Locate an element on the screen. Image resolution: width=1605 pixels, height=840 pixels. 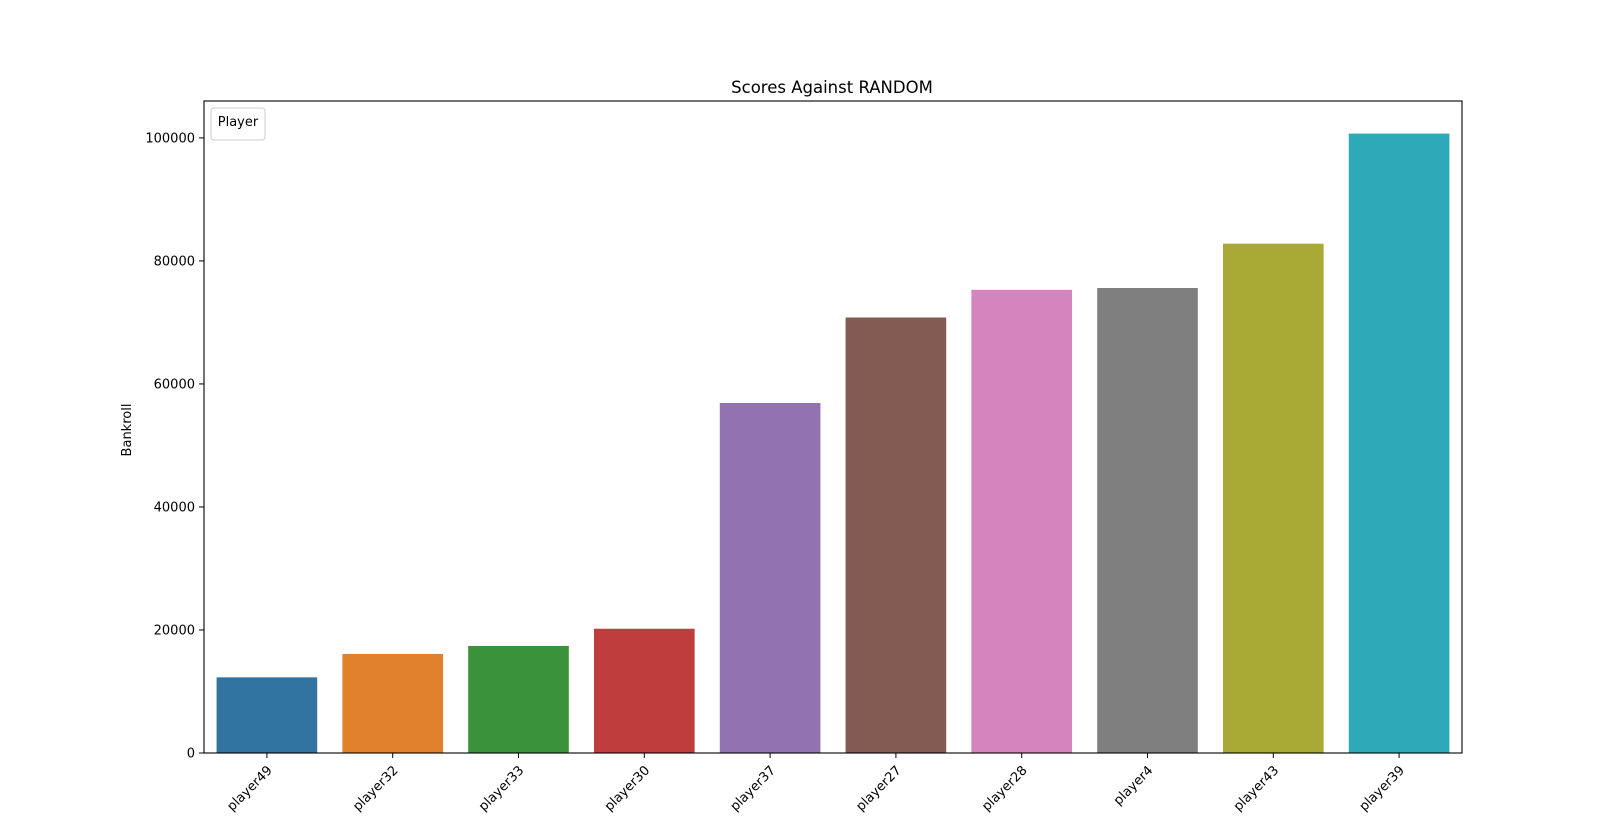
y-axis-label: Bankroll is located at coordinates (127, 430).